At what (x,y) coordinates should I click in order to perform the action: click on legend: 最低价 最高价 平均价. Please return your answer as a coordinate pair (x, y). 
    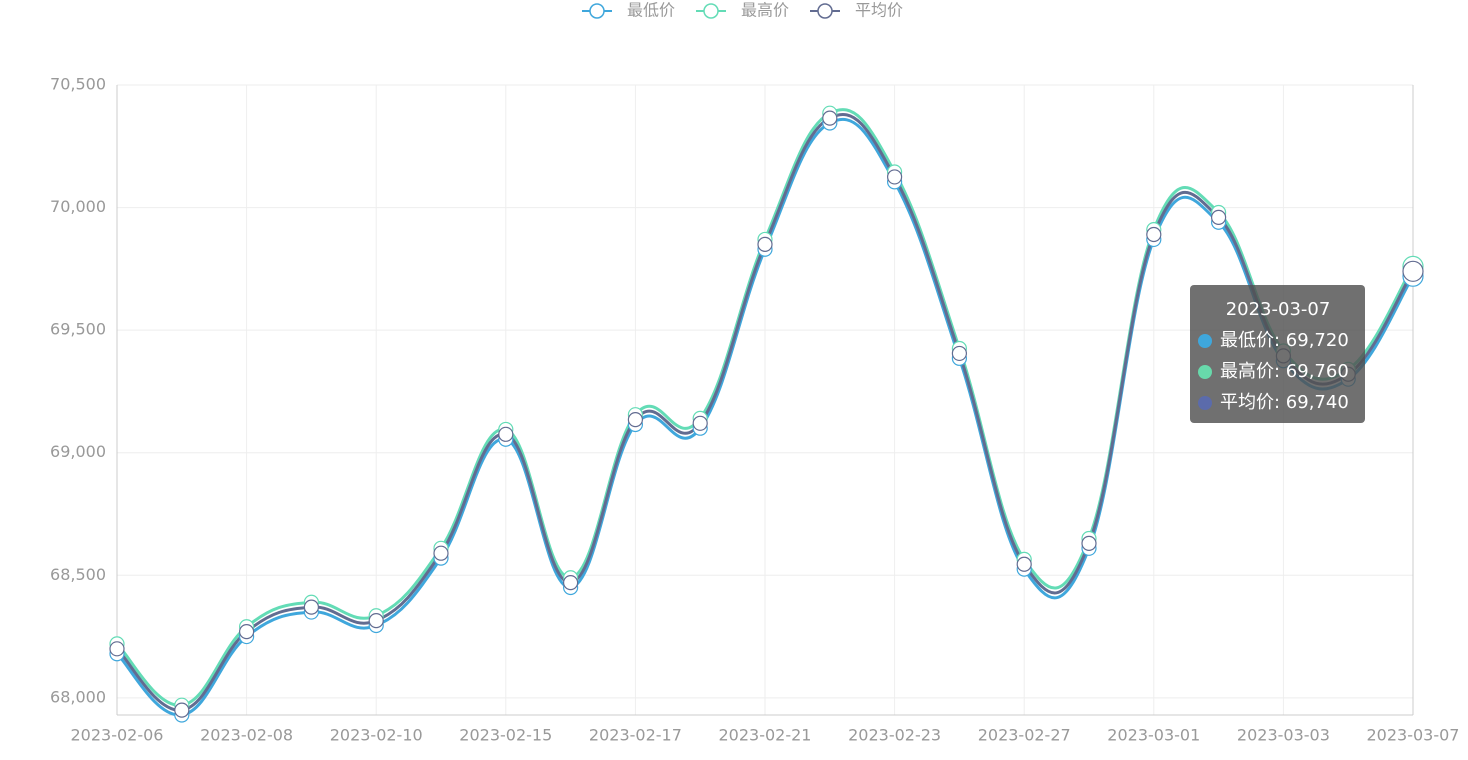
    Looking at the image, I should click on (742, 10).